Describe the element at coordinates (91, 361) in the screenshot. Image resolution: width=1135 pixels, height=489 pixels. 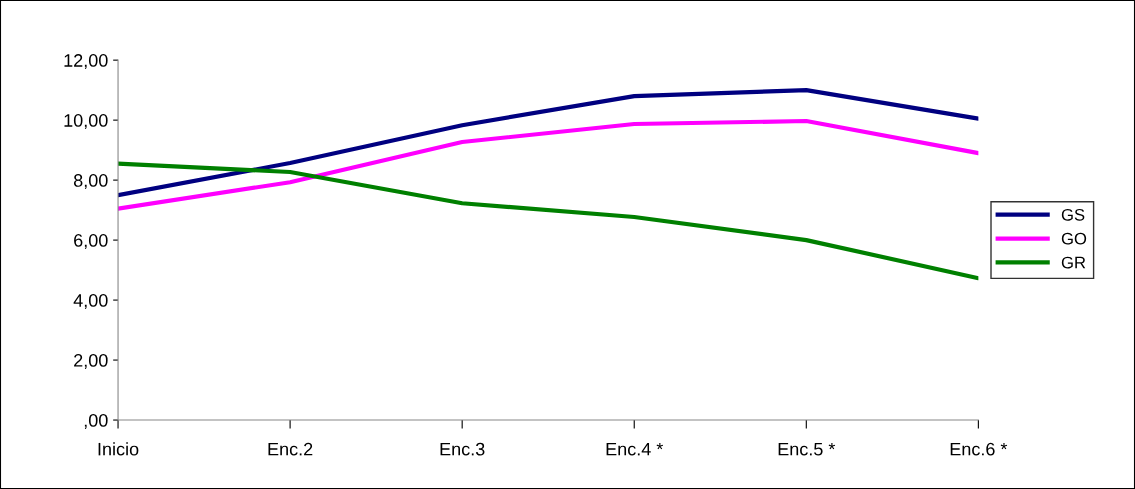
I see `y-tick-label: 2,00` at that location.